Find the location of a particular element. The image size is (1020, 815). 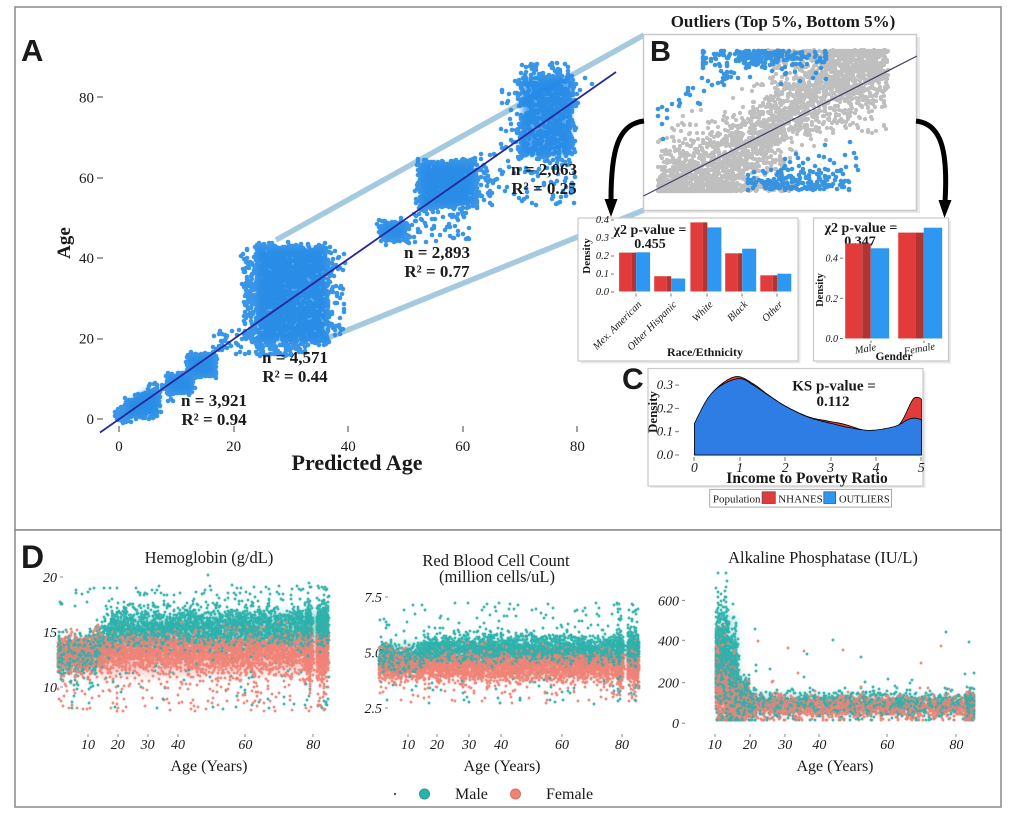

svg-text: 4 is located at coordinates (876, 467).